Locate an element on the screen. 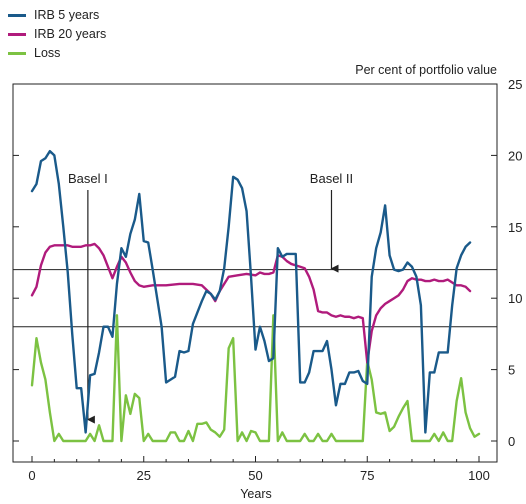 The image size is (526, 504). x-axis-title: Years is located at coordinates (256, 494).